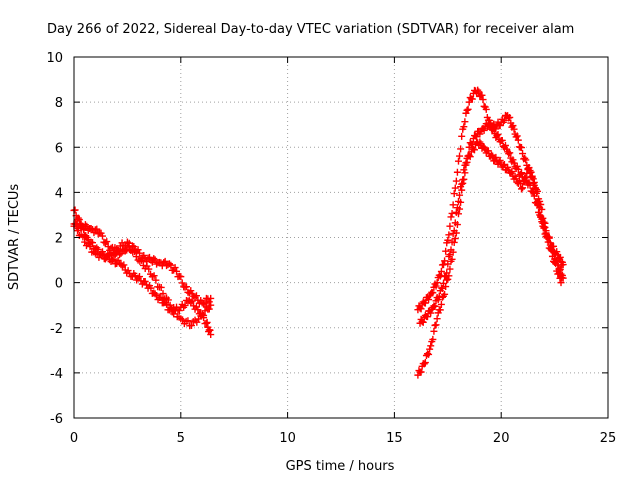 The height and width of the screenshot is (480, 640). I want to click on x-tick-label: 5, so click(181, 438).